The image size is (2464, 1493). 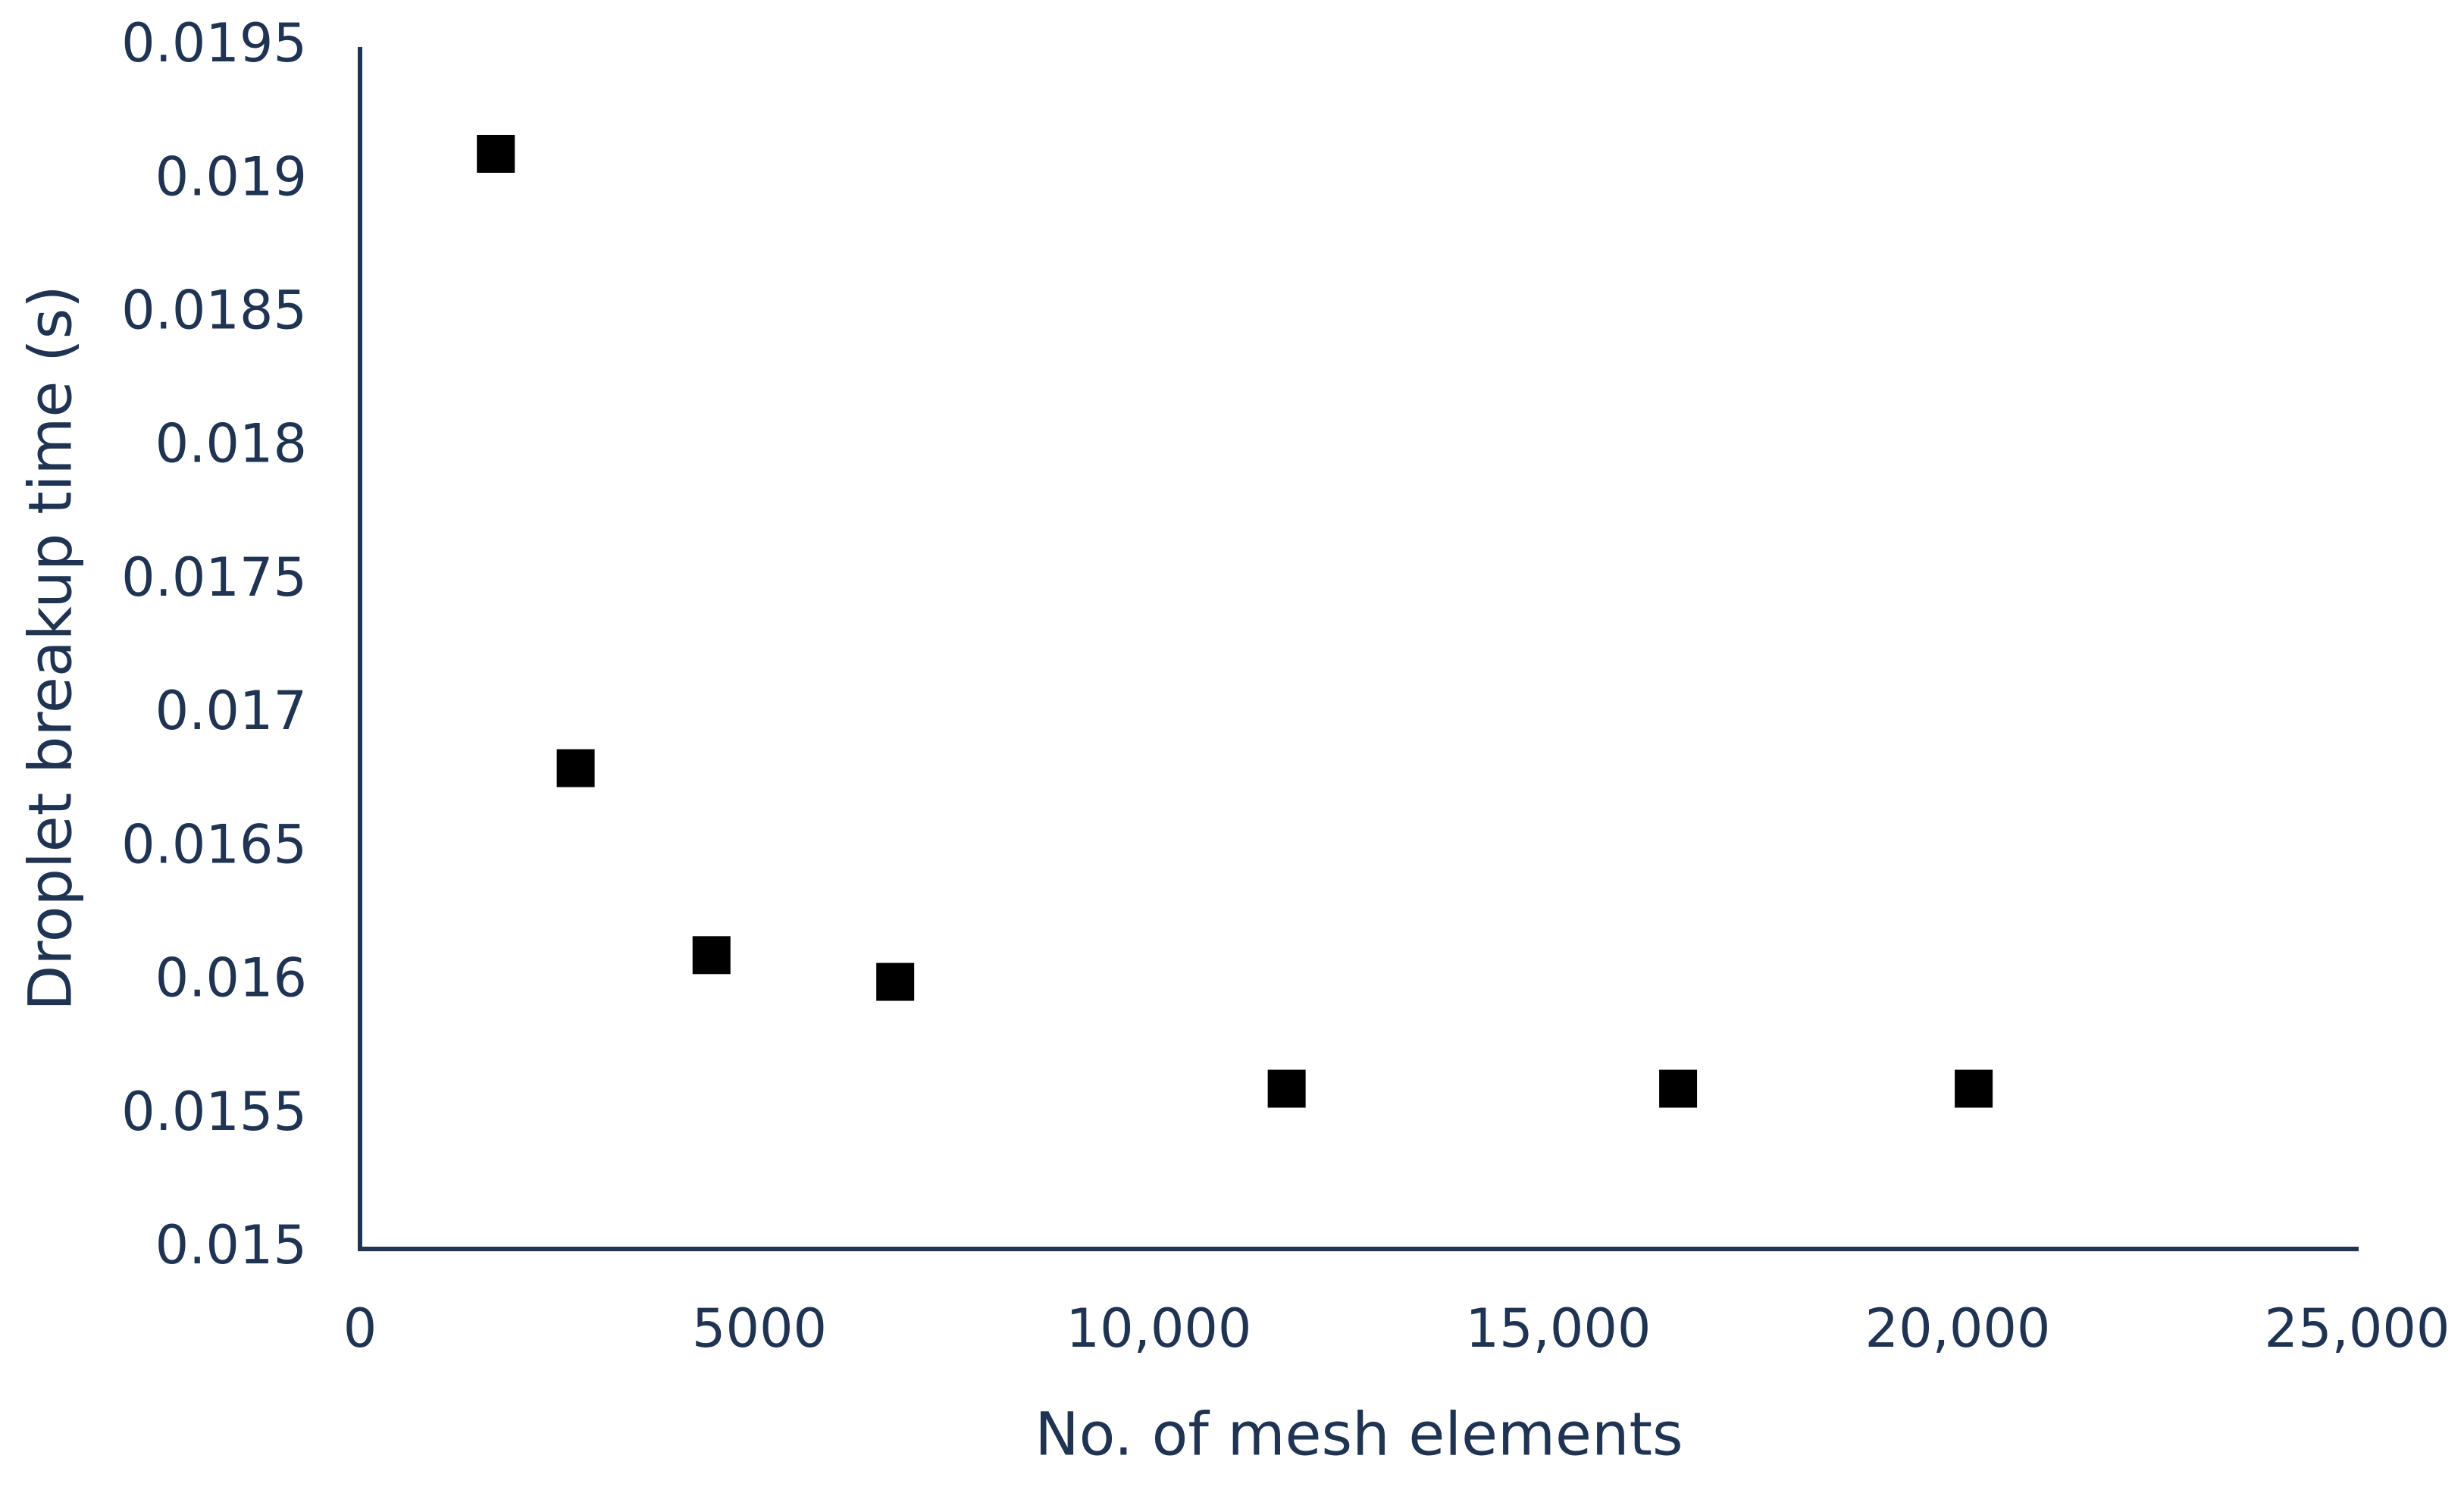 I want to click on y-tick-label: 0.0155, so click(x=214, y=1112).